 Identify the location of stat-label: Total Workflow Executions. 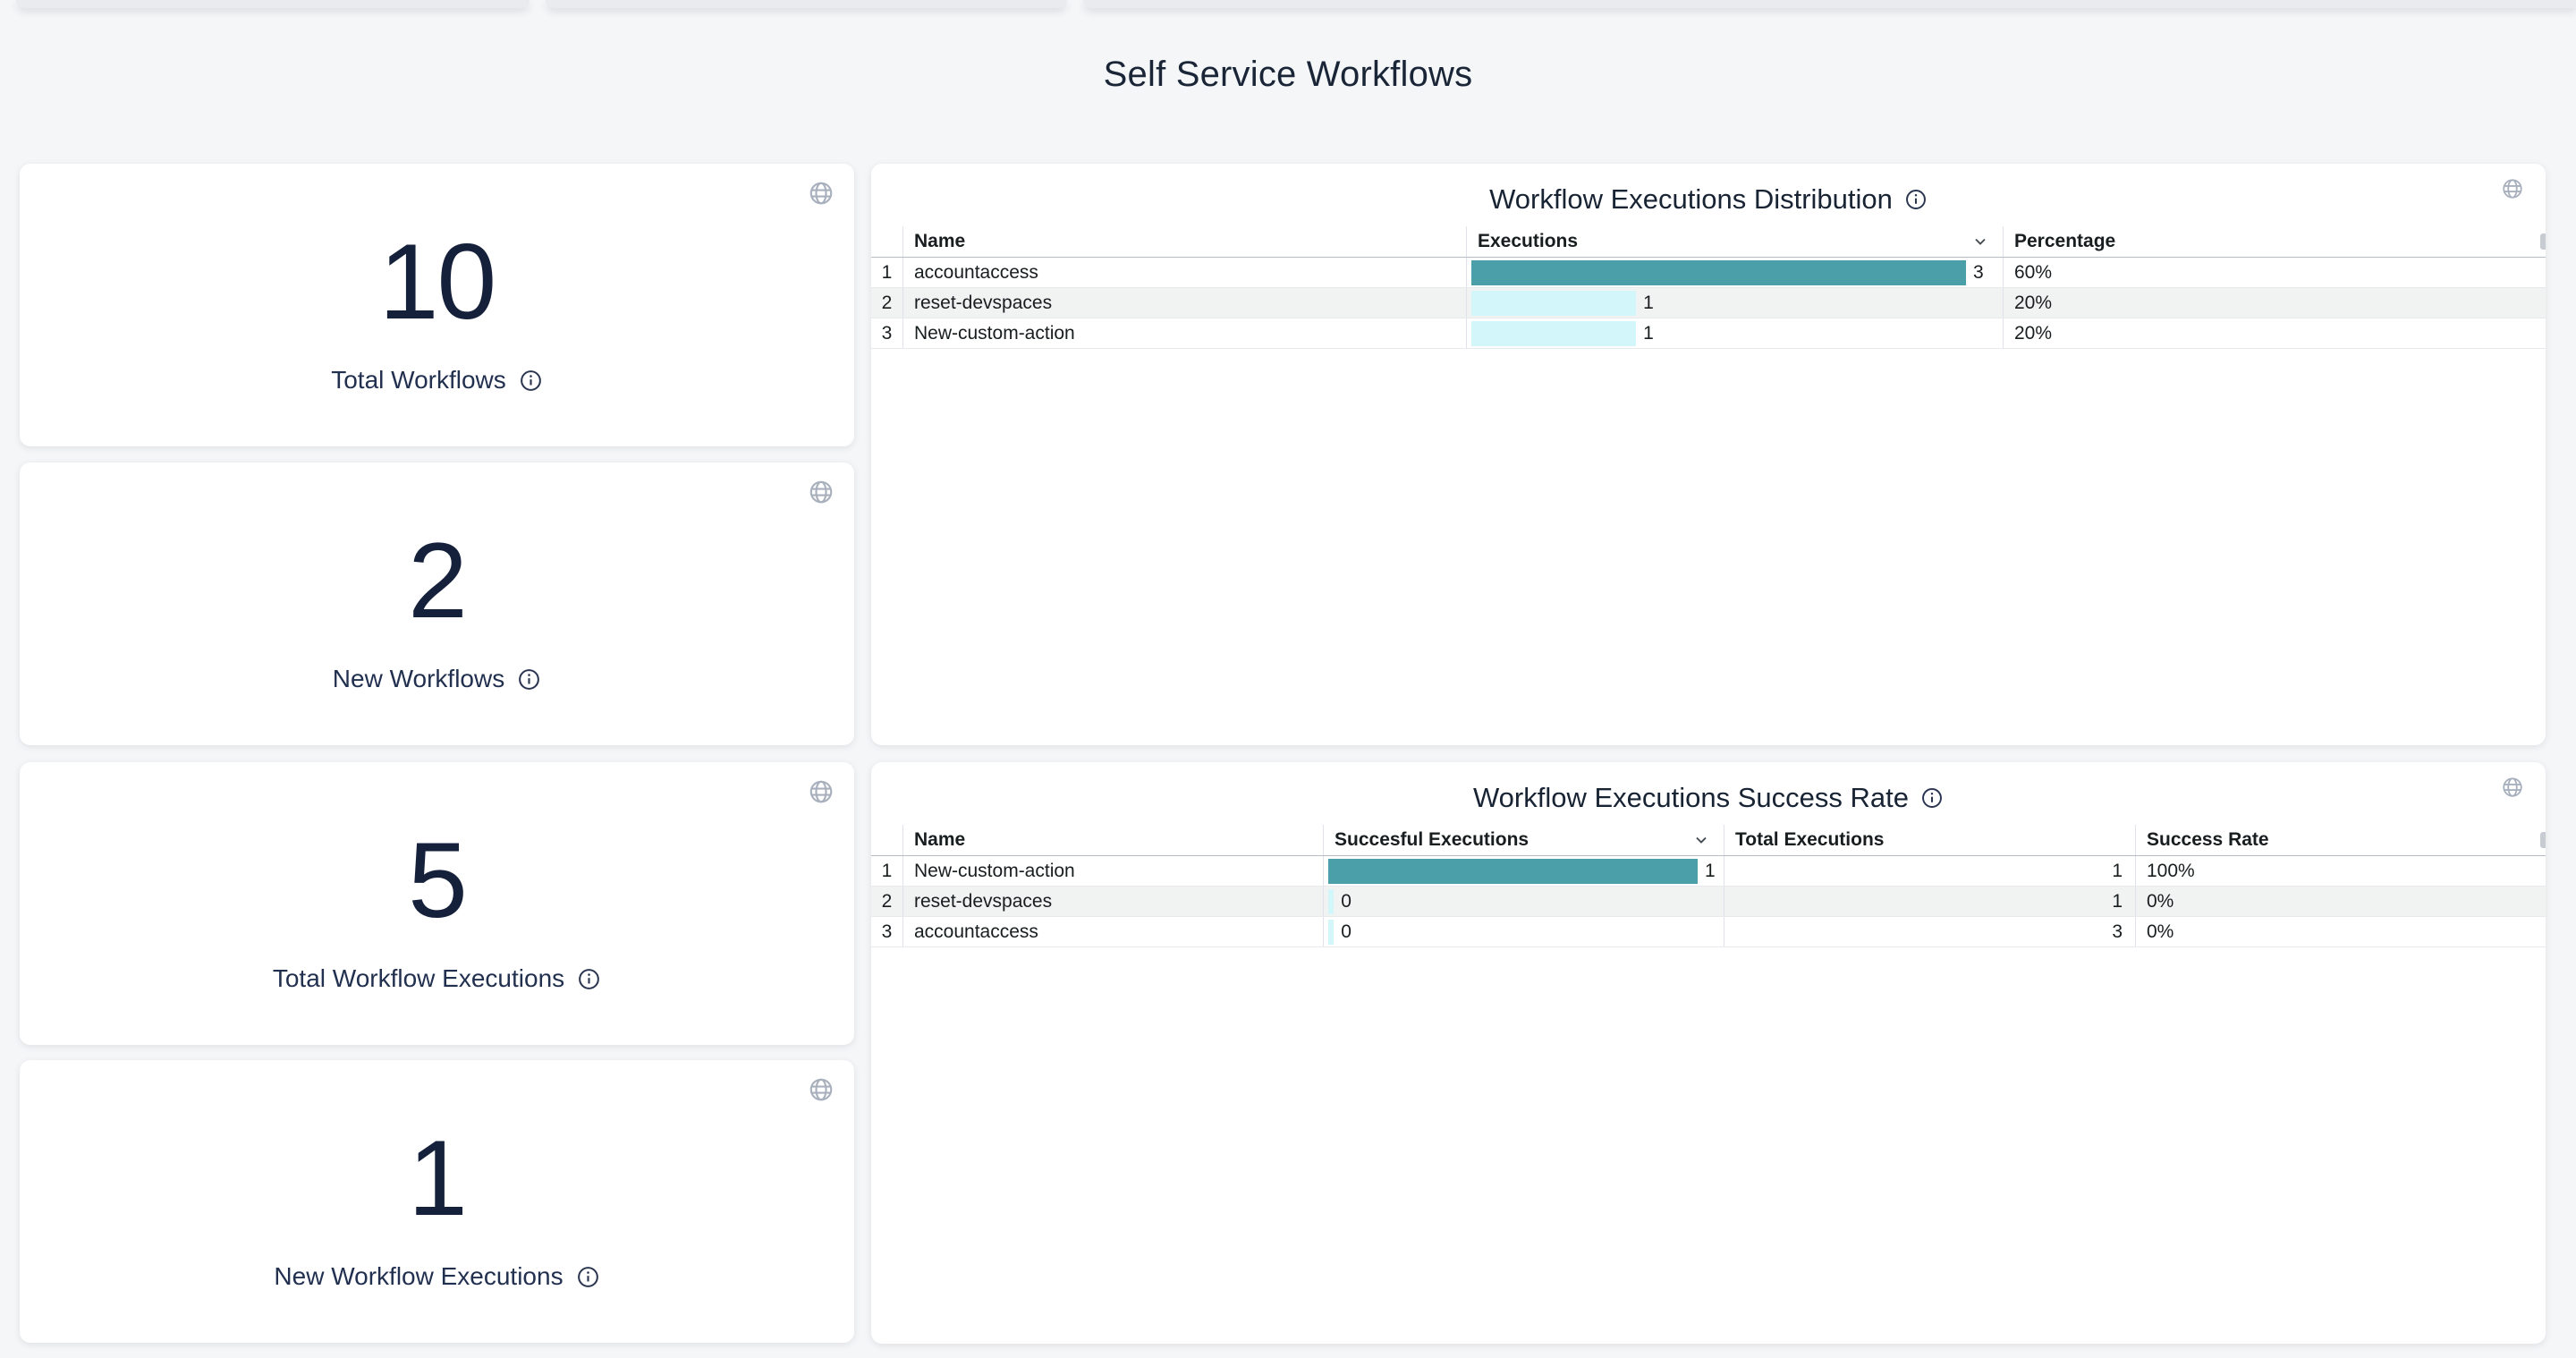
(437, 978).